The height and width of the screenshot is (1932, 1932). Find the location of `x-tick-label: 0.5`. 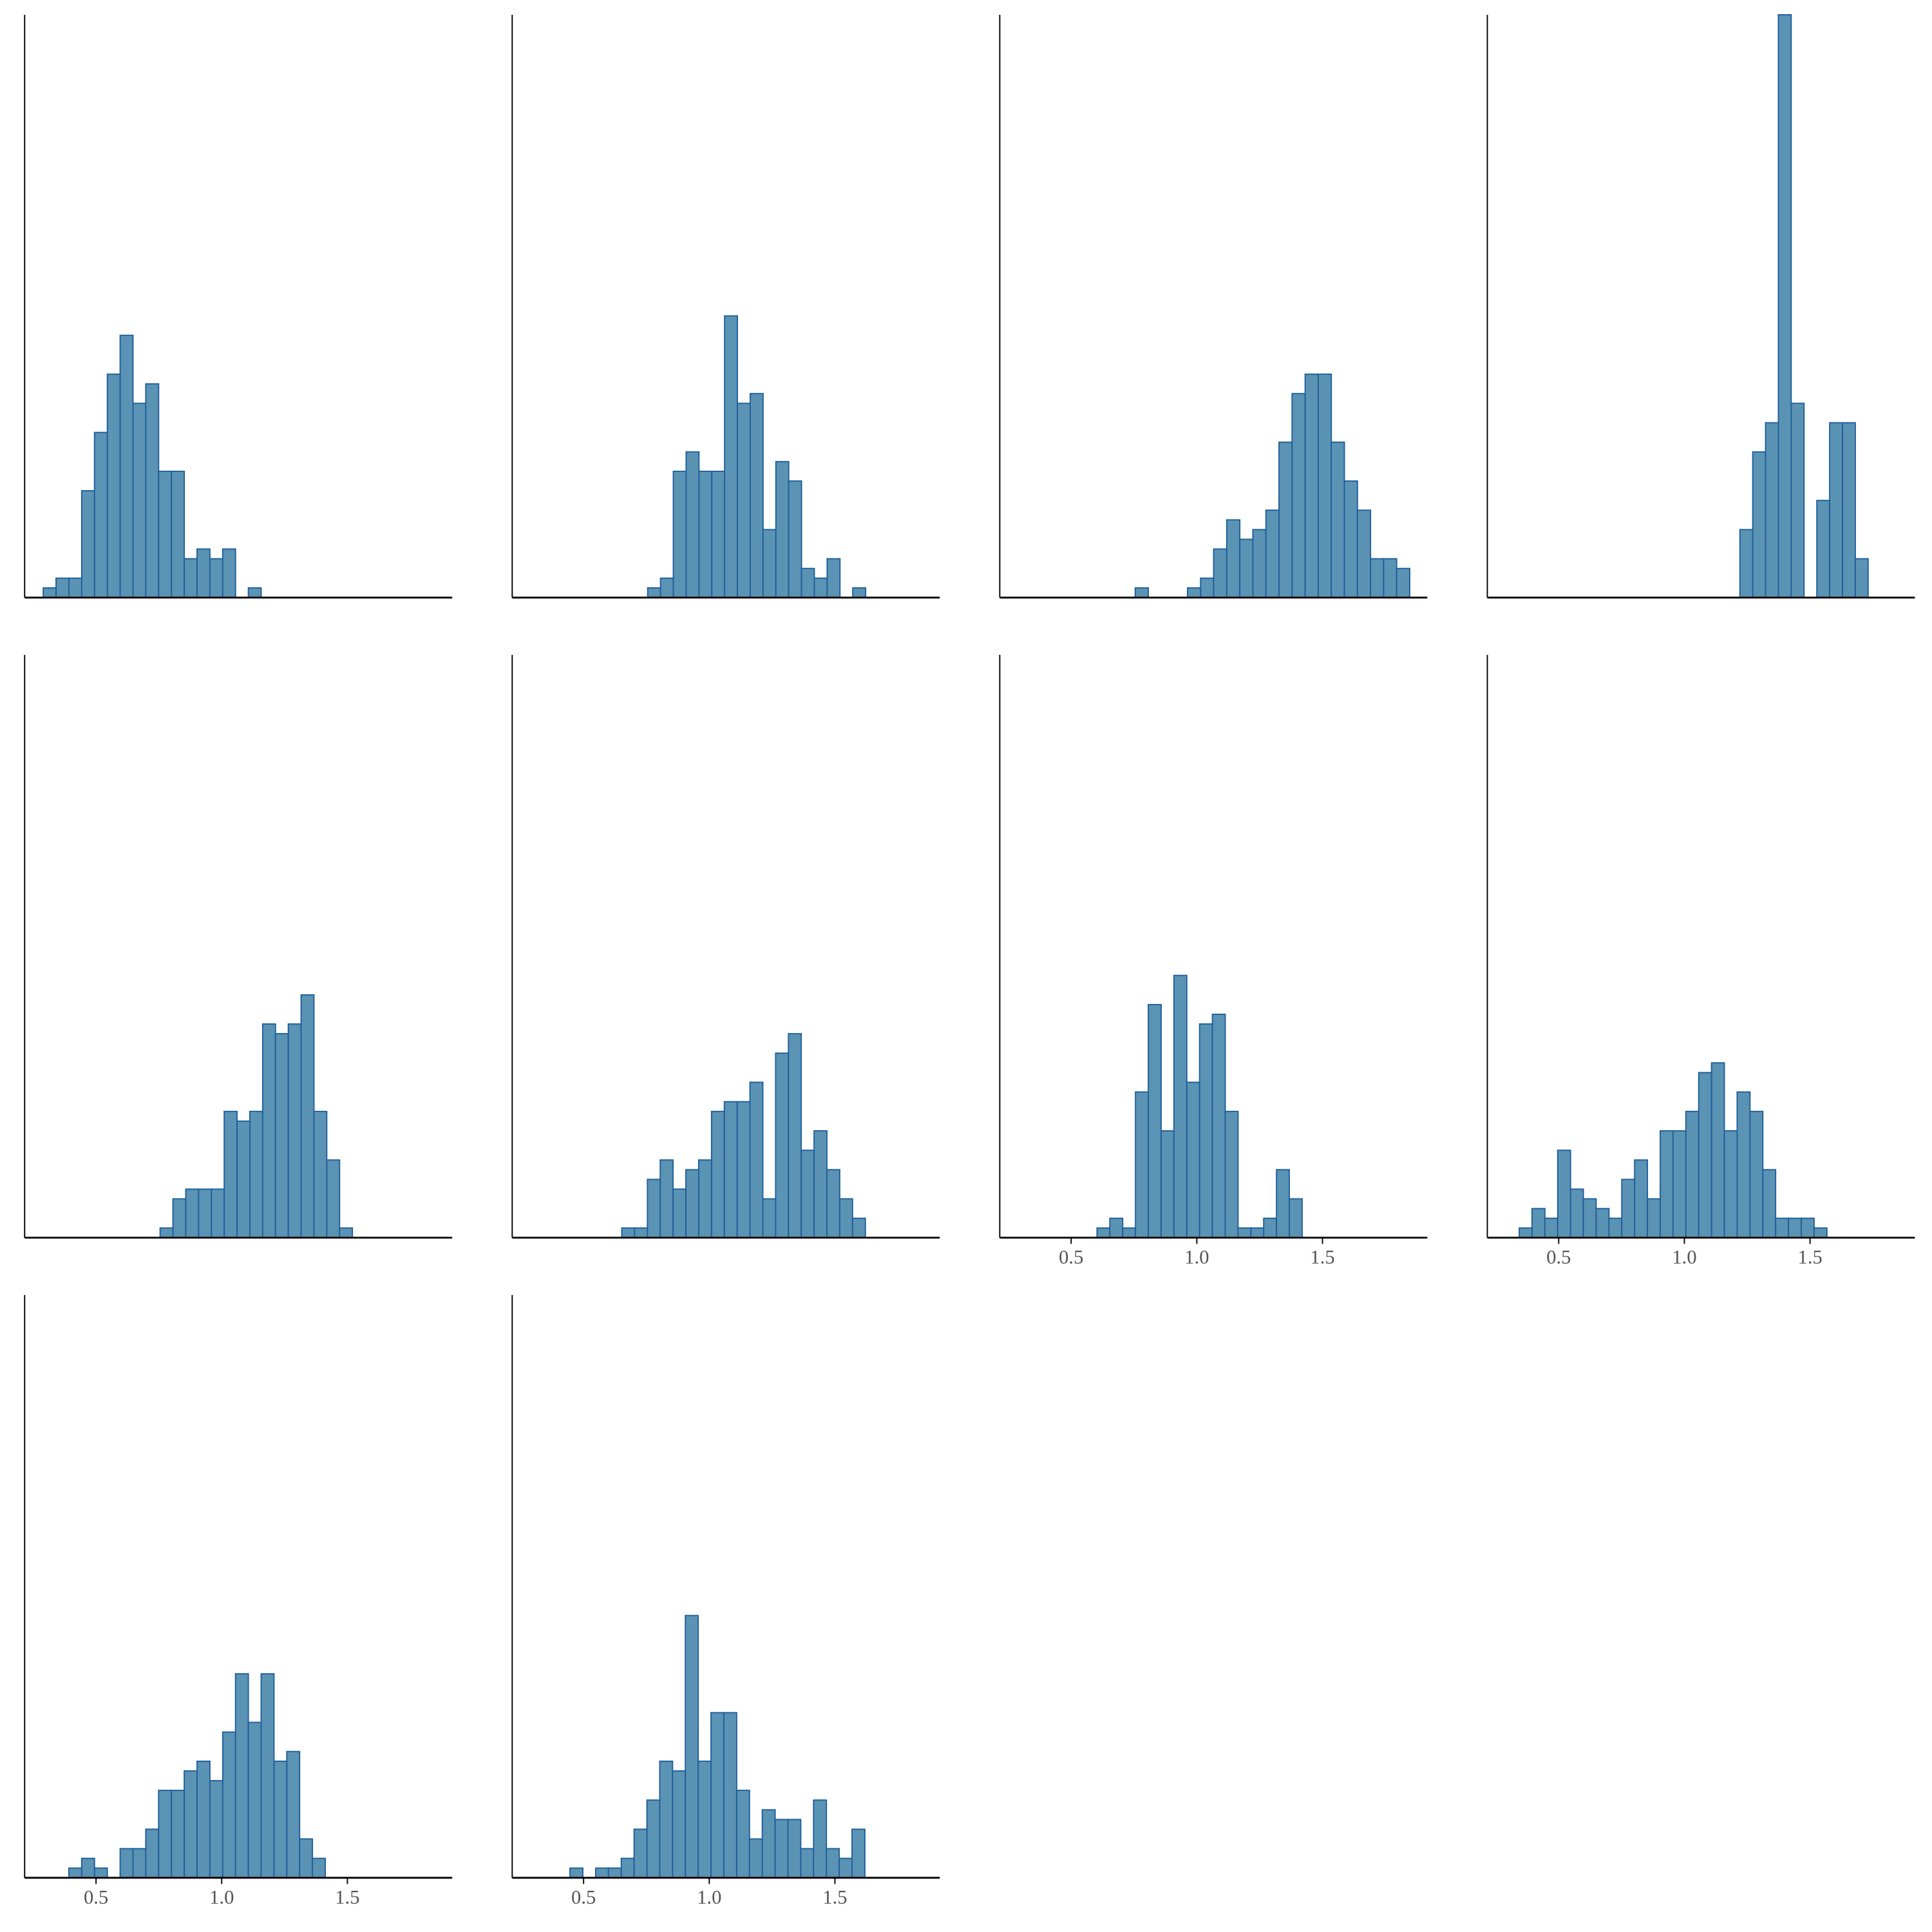

x-tick-label: 0.5 is located at coordinates (1071, 1257).